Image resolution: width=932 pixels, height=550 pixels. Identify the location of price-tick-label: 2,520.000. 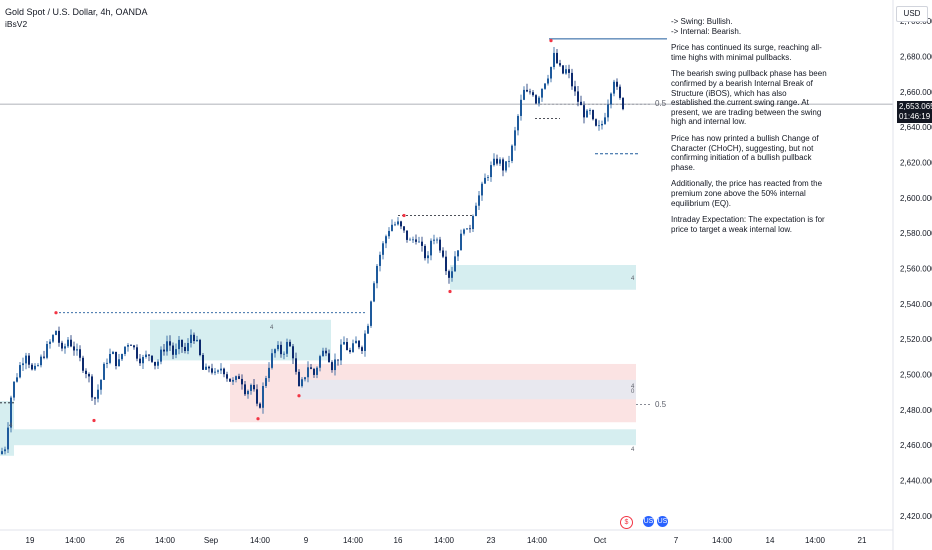
(916, 339).